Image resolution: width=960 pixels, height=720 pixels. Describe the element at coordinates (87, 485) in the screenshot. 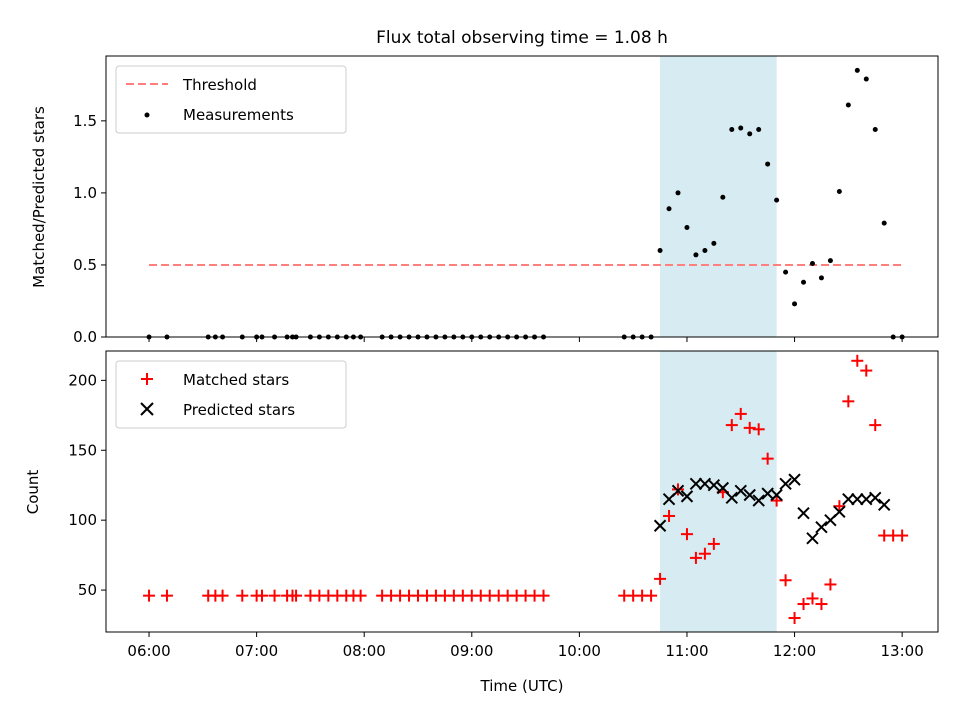

I see `bottom-y-ticks: 50 100 150 200` at that location.